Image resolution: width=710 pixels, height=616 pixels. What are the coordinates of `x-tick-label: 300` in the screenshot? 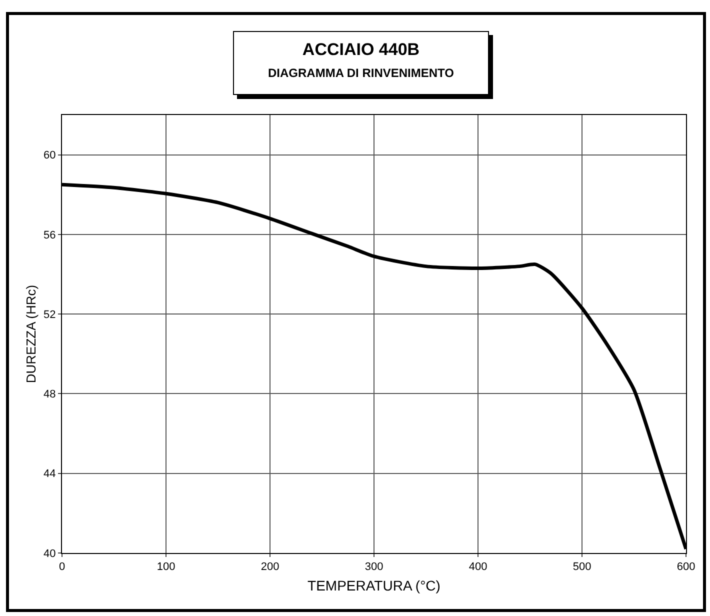 It's located at (374, 567).